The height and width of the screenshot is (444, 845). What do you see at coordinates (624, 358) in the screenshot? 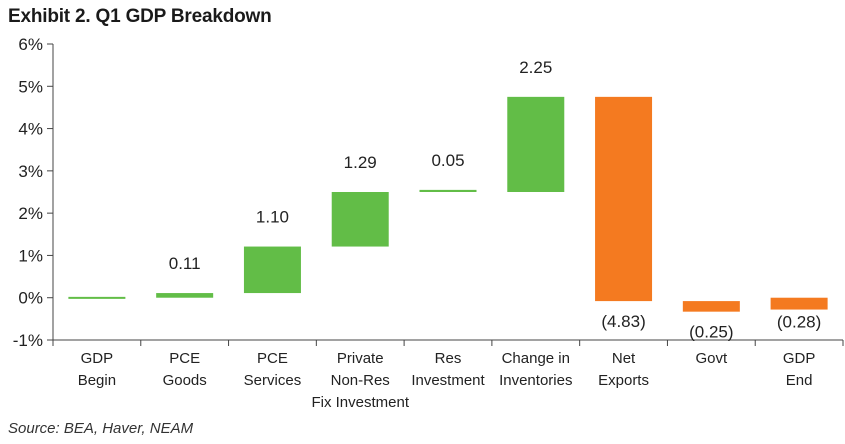
I see `category-label: Net` at bounding box center [624, 358].